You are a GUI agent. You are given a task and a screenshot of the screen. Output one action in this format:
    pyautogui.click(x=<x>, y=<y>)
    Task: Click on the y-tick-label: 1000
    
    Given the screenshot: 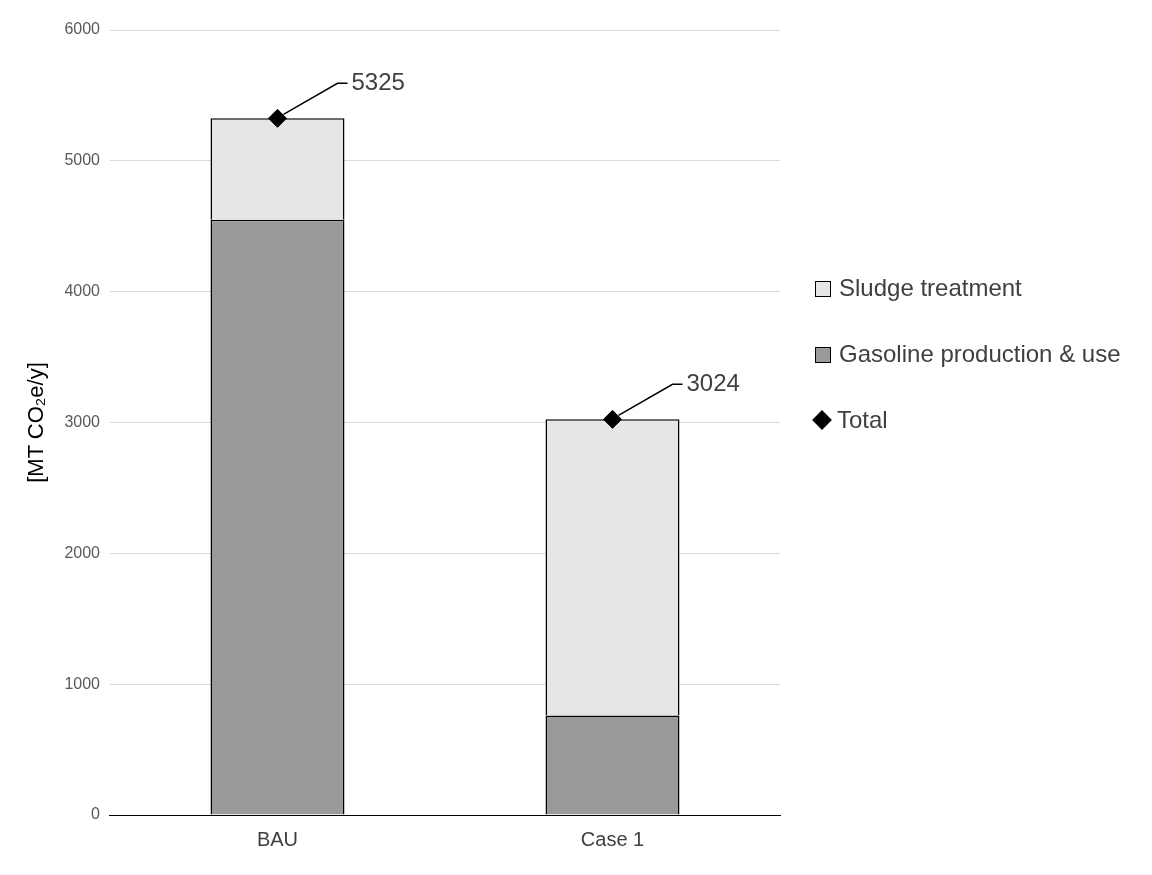 What is the action you would take?
    pyautogui.click(x=82, y=683)
    